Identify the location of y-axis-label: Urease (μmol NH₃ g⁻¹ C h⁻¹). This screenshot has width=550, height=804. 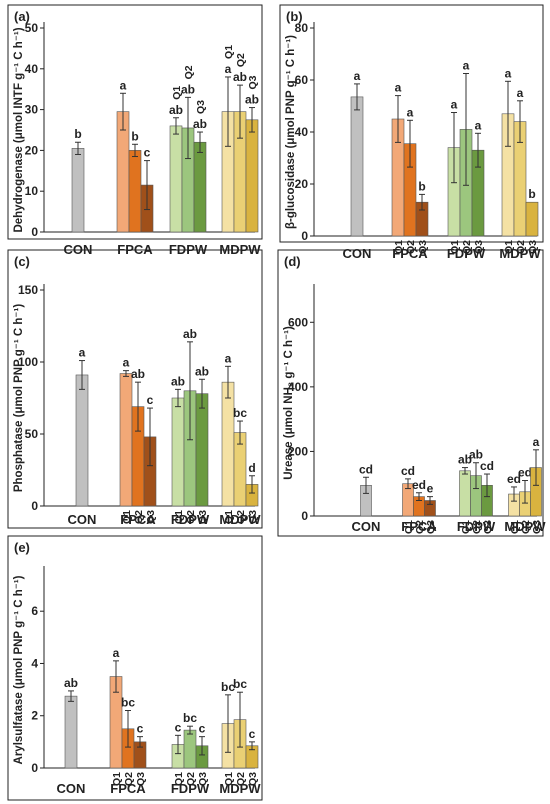
(289, 403).